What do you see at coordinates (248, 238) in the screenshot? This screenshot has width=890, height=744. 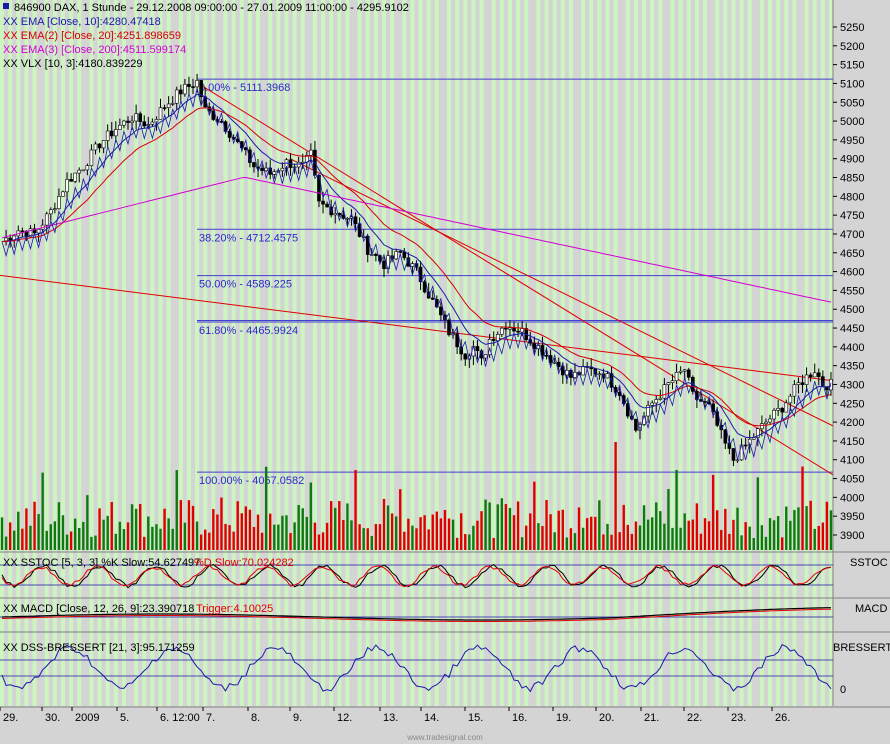 I see `fib-label: 38.20% - 4712.4575` at bounding box center [248, 238].